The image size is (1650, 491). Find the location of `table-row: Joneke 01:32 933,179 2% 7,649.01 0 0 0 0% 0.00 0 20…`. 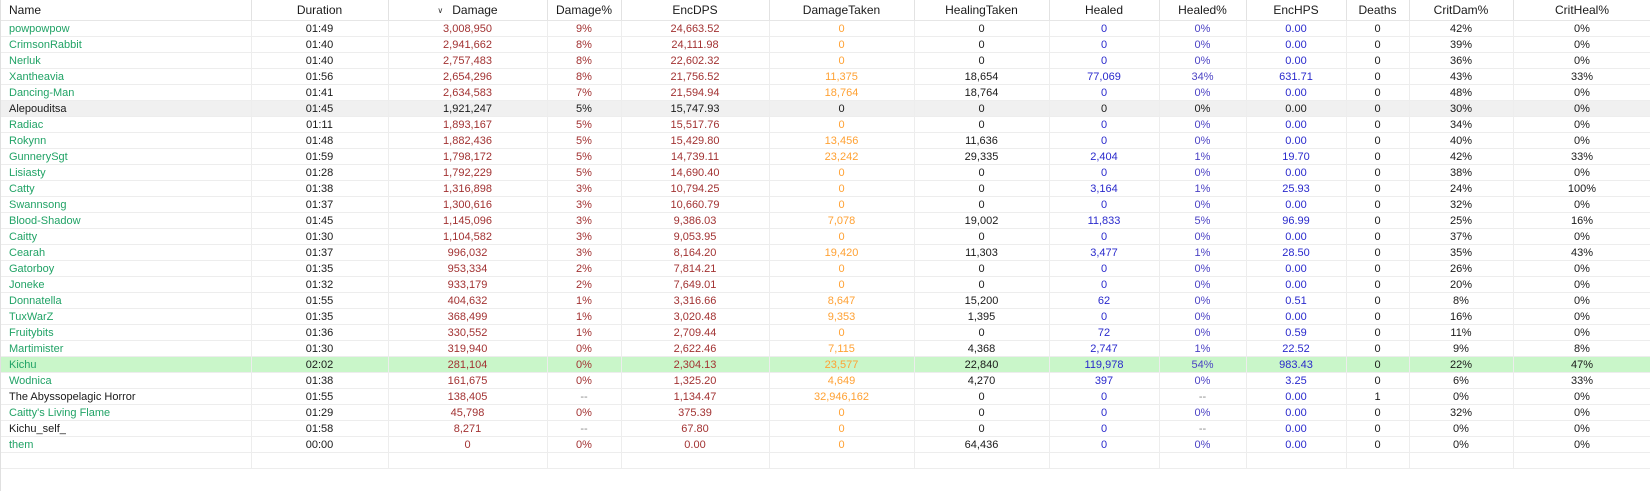

table-row: Joneke 01:32 933,179 2% 7,649.01 0 0 0 0% 0.00 0 20… is located at coordinates (825, 284).